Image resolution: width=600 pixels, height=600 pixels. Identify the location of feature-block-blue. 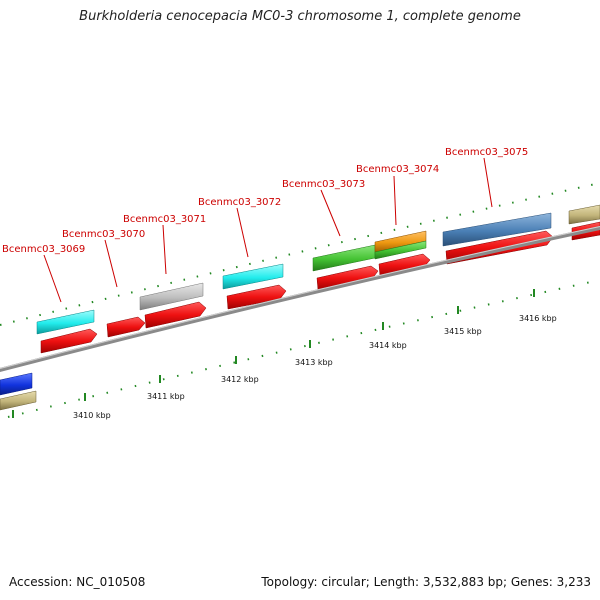
(16, 384).